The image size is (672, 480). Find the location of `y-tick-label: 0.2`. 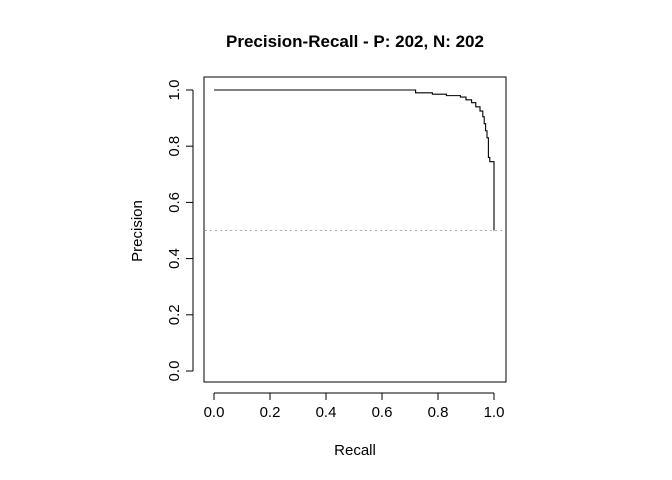

y-tick-label: 0.2 is located at coordinates (174, 314).